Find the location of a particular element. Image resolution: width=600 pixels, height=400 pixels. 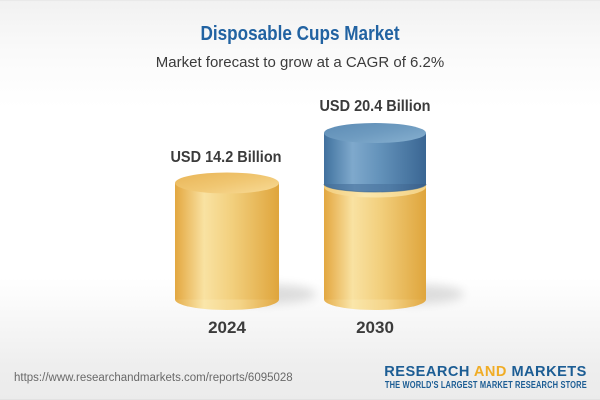

value-label-2030: USD 20.4 Billion is located at coordinates (375, 106).